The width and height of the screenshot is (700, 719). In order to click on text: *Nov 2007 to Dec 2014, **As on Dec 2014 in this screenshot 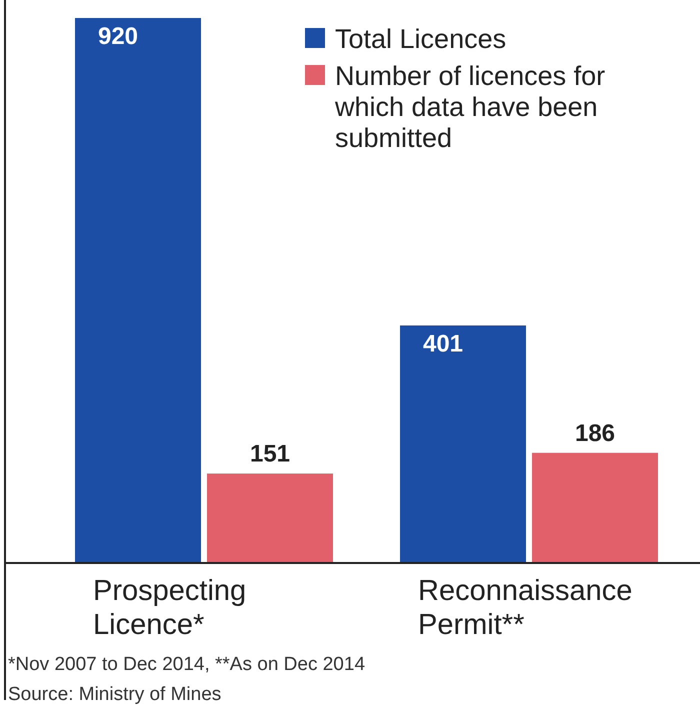, I will do `click(187, 664)`.